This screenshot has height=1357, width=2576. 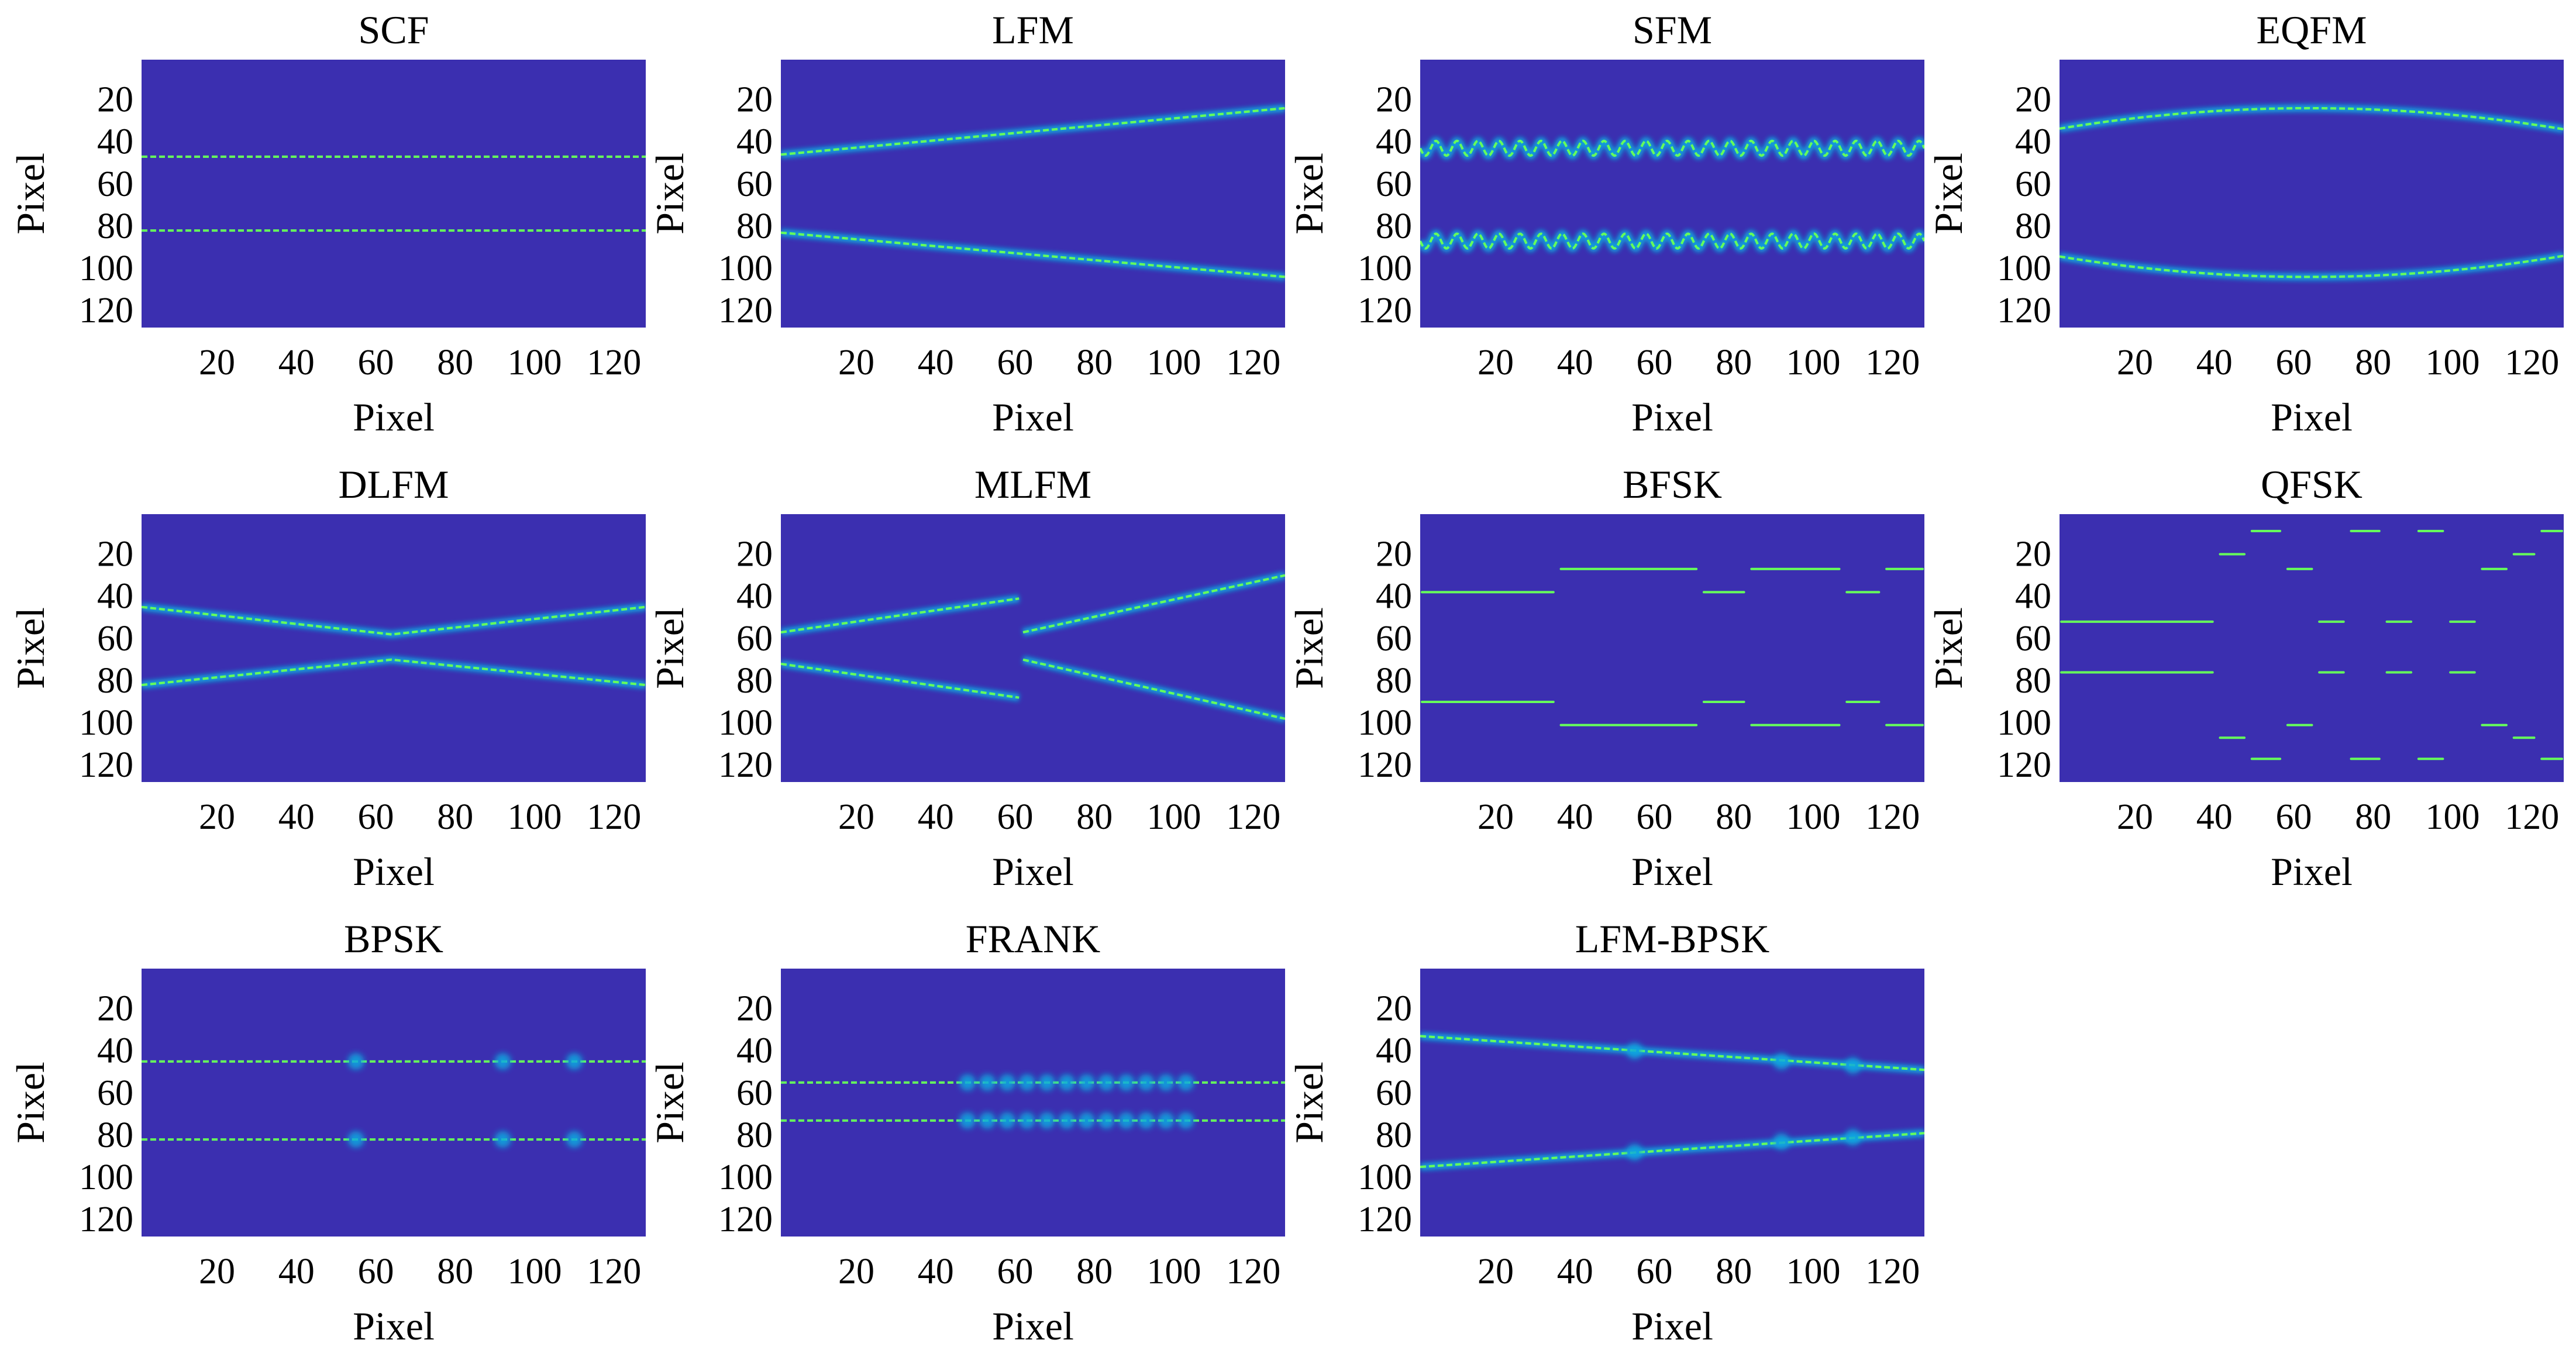 What do you see at coordinates (1672, 484) in the screenshot?
I see `chart-title: BFSK` at bounding box center [1672, 484].